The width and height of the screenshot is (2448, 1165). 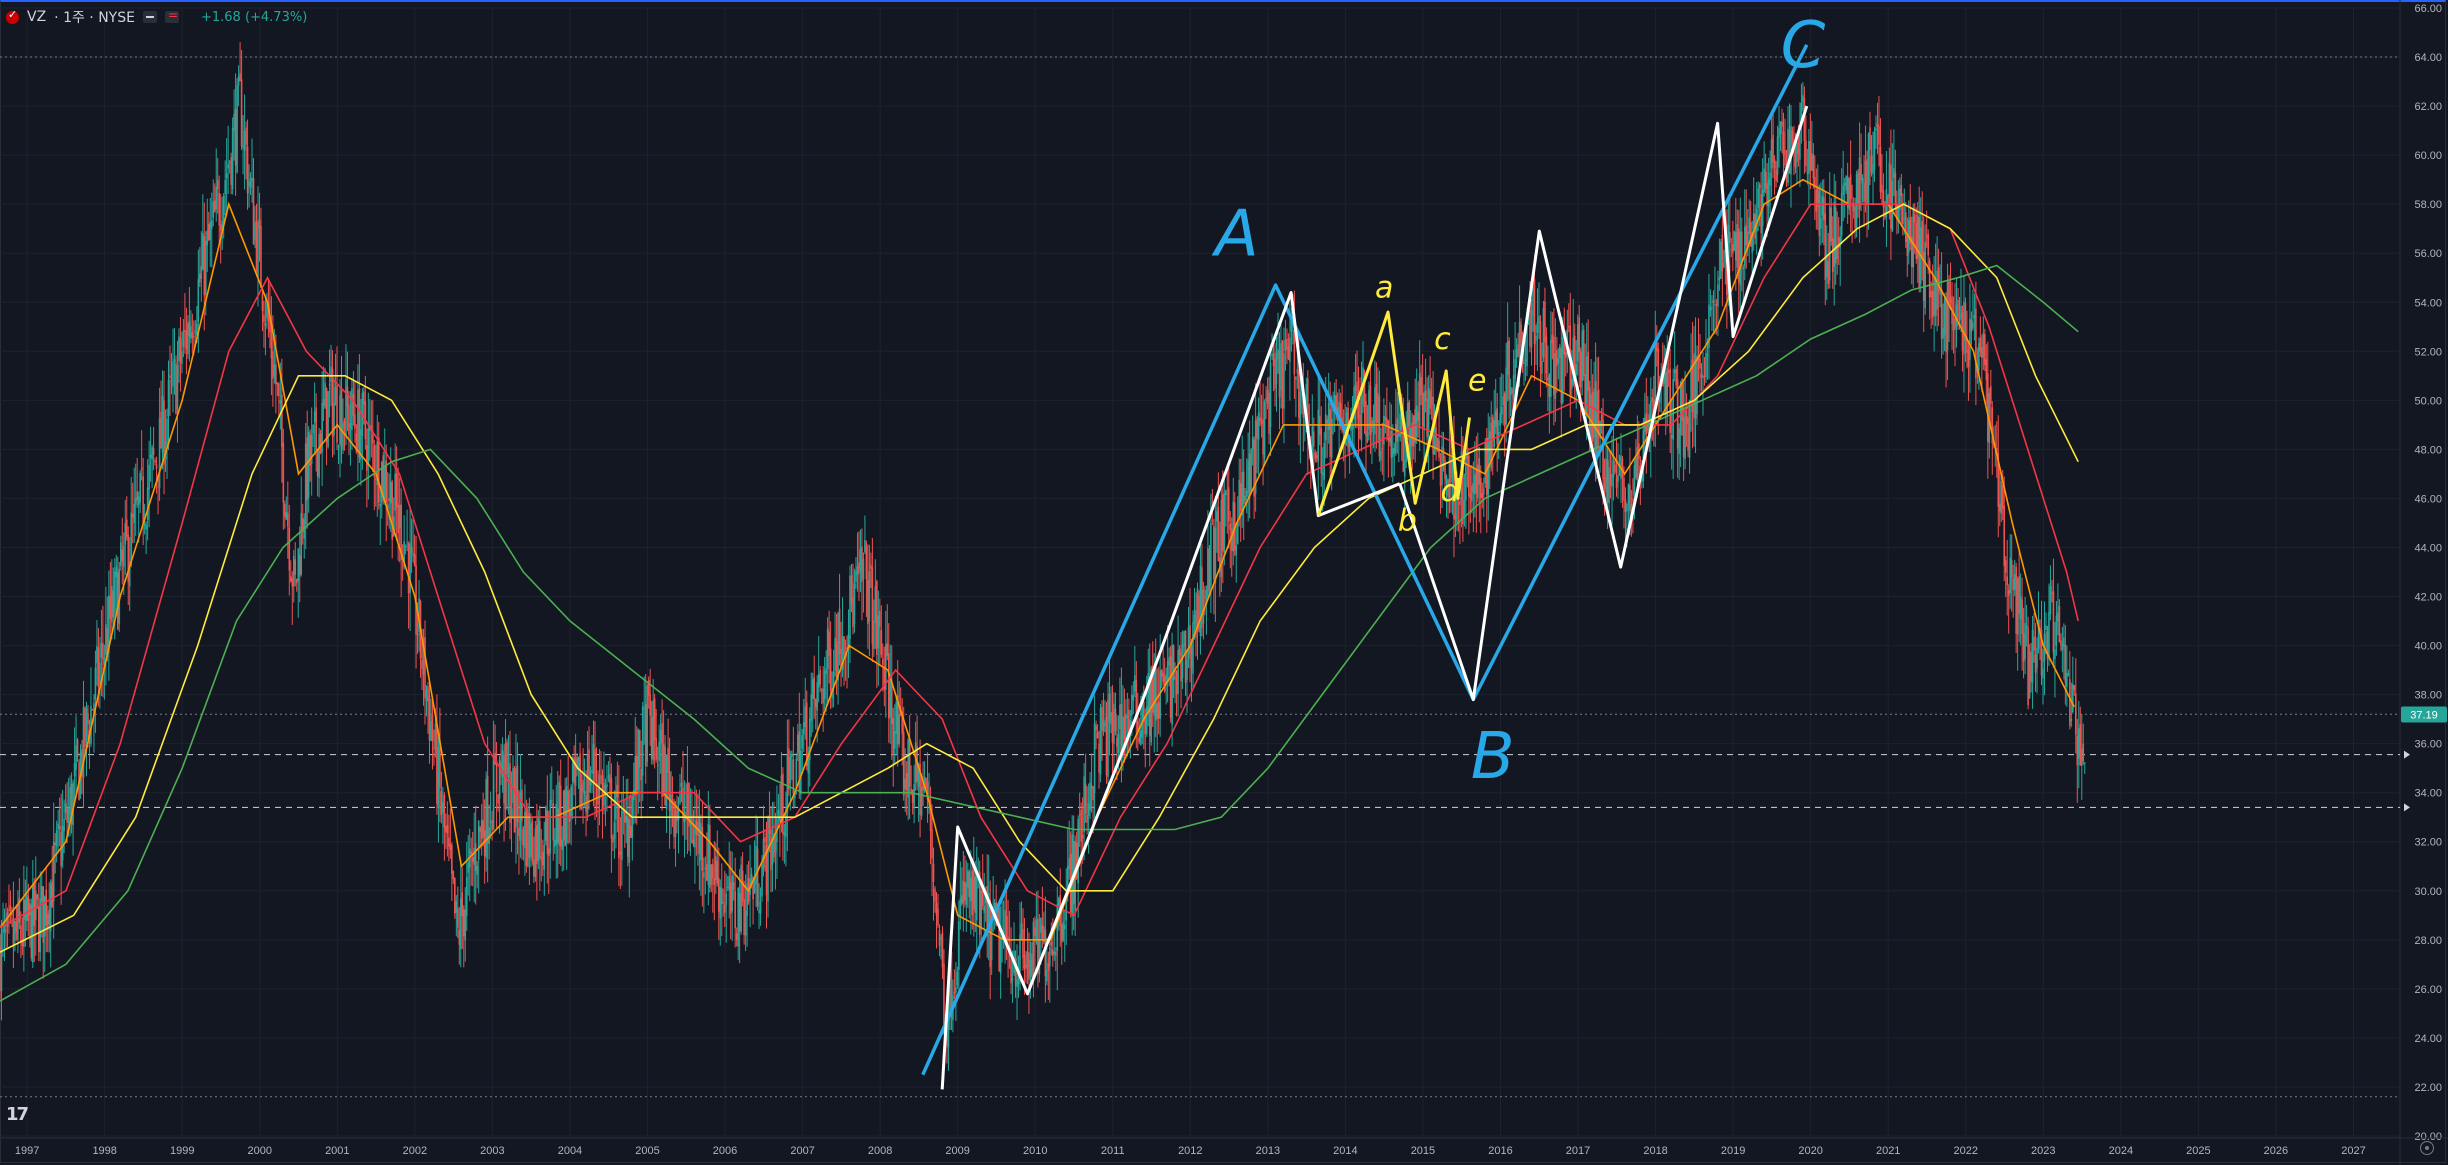 What do you see at coordinates (2427, 1148) in the screenshot?
I see `gear-icon` at bounding box center [2427, 1148].